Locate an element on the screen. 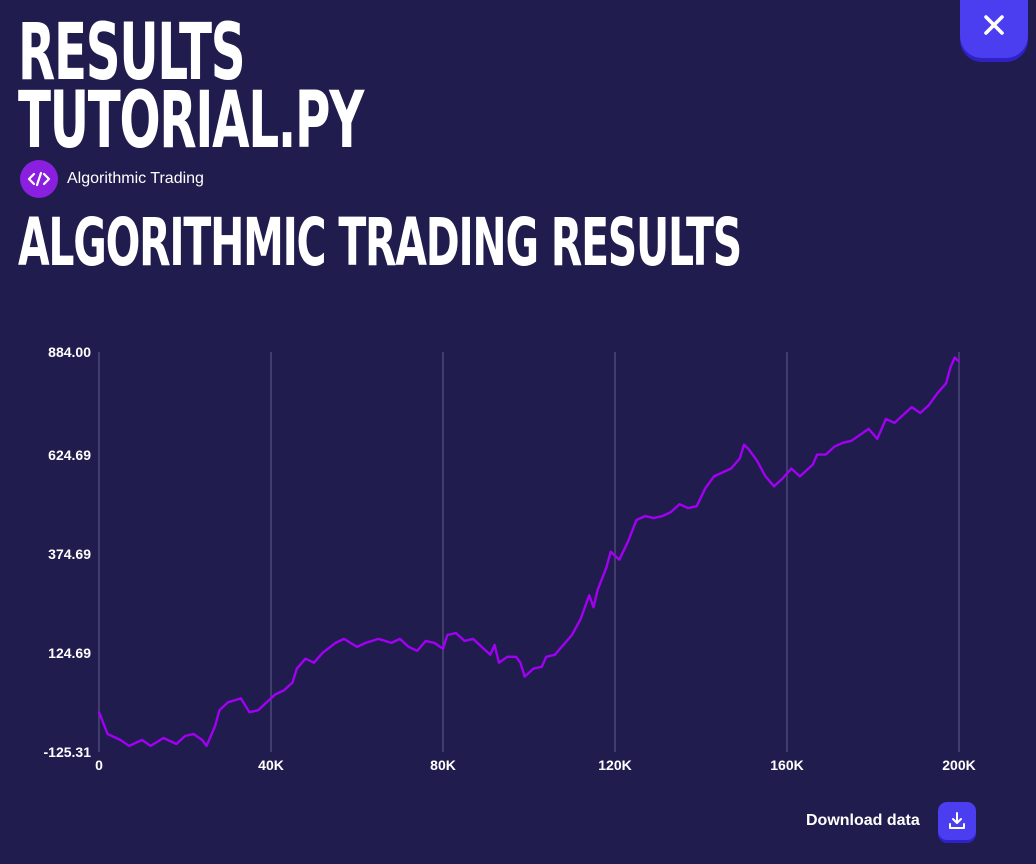 This screenshot has height=864, width=1036. x-tick-label: 160K is located at coordinates (786, 765).